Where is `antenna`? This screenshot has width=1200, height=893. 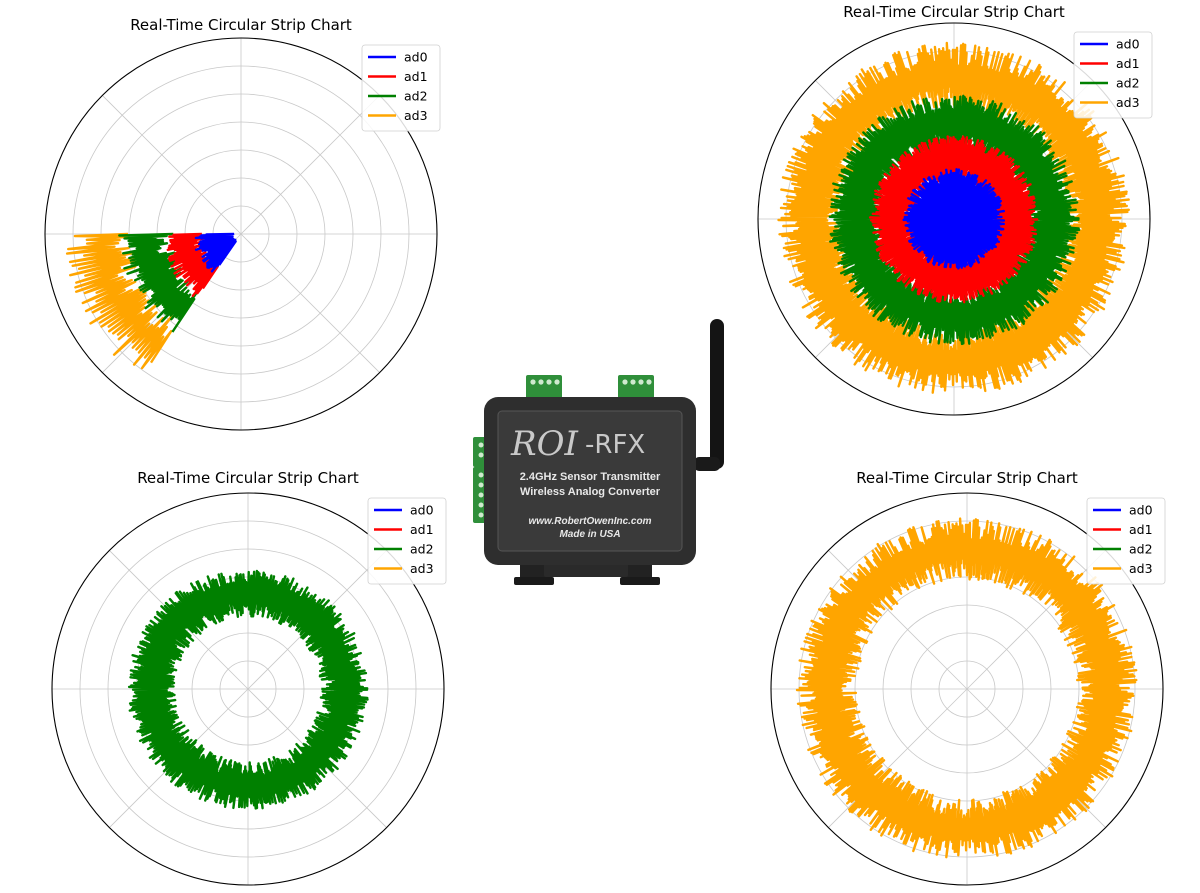 antenna is located at coordinates (717, 394).